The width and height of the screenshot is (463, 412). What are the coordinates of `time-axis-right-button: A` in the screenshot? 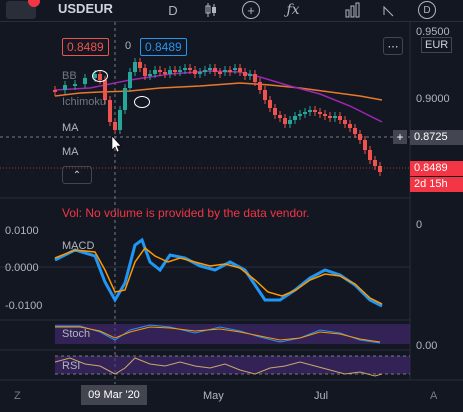 It's located at (434, 396).